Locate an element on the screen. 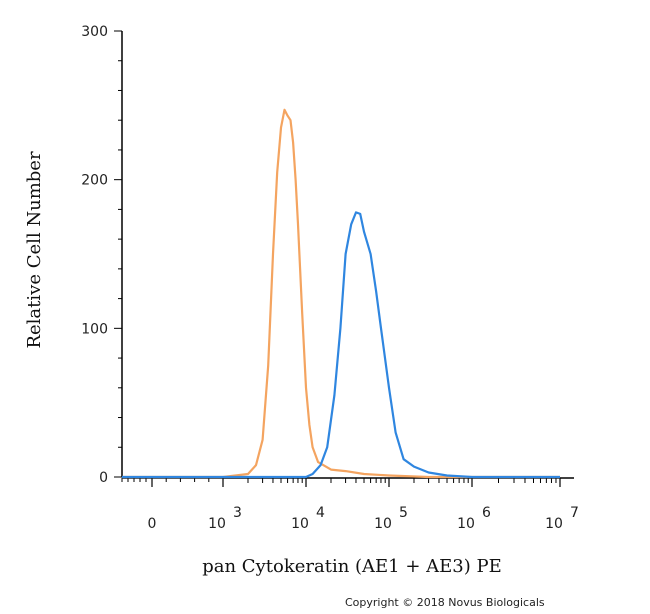 The image size is (650, 614). x-tick-exponent: 4 is located at coordinates (320, 513).